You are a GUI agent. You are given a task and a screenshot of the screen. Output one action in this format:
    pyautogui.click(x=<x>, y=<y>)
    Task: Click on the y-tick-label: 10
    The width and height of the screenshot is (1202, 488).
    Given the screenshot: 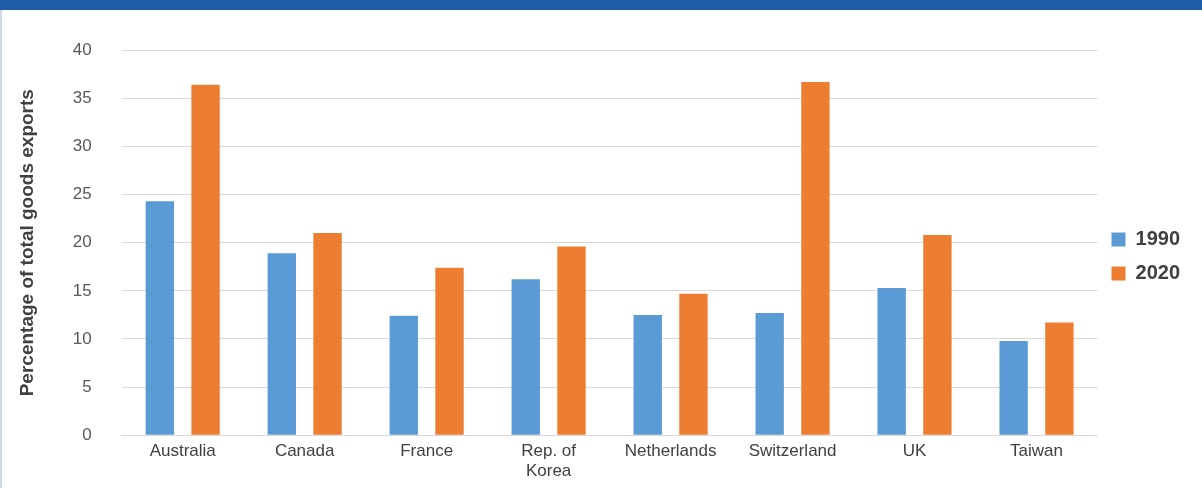 What is the action you would take?
    pyautogui.click(x=82, y=338)
    